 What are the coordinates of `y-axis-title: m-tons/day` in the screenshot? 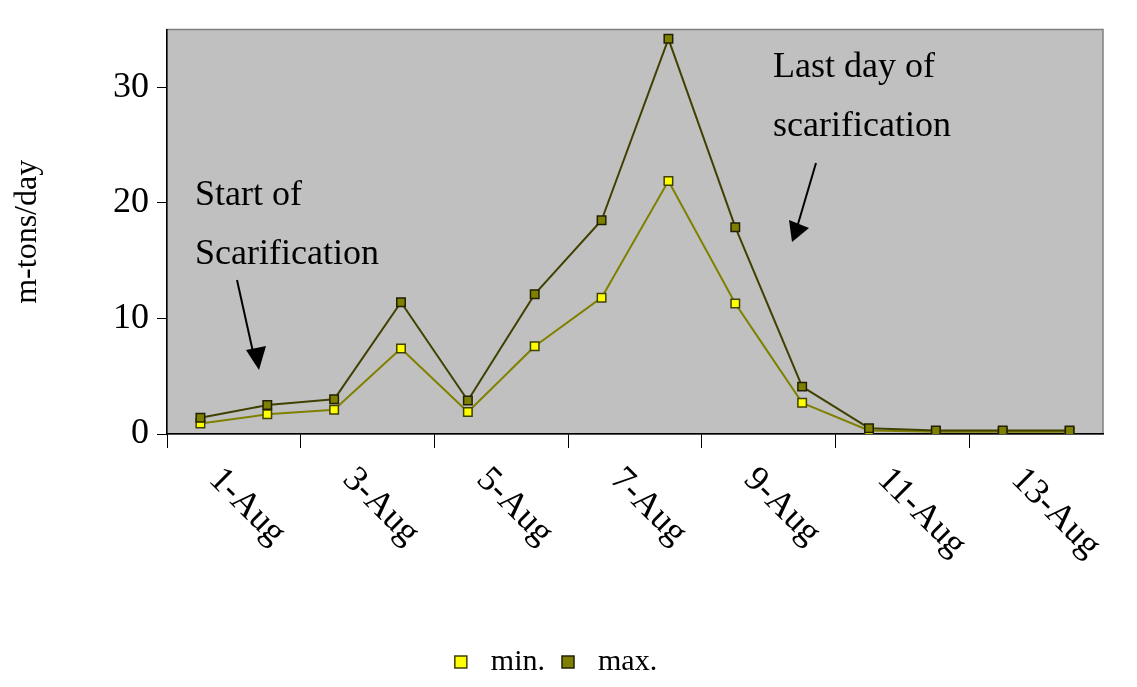 It's located at (24, 231).